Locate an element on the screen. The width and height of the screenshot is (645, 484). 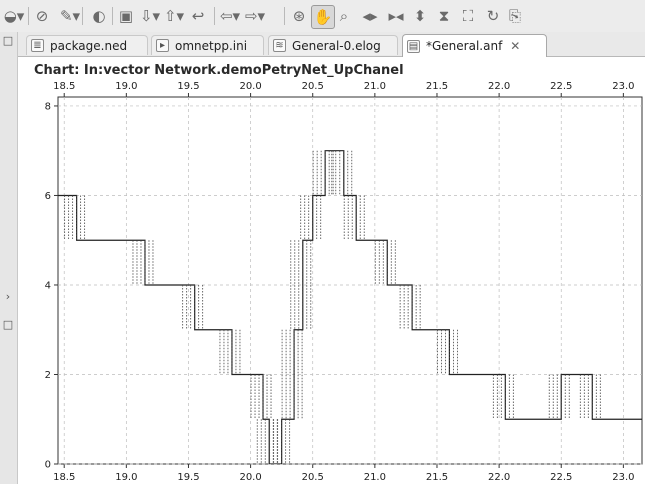
ned-file-icon: ≣ is located at coordinates (37, 45).